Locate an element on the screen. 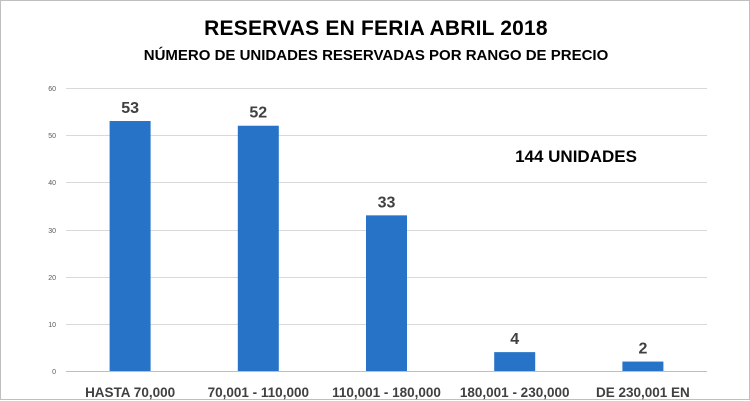 Image resolution: width=750 pixels, height=401 pixels. y-tick-label: 20 is located at coordinates (52, 278).